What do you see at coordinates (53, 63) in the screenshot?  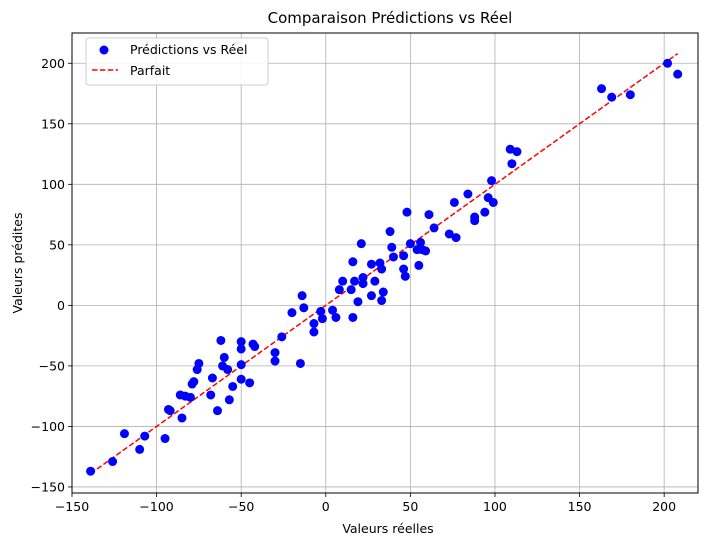 I see `y-tick-label: 200` at bounding box center [53, 63].